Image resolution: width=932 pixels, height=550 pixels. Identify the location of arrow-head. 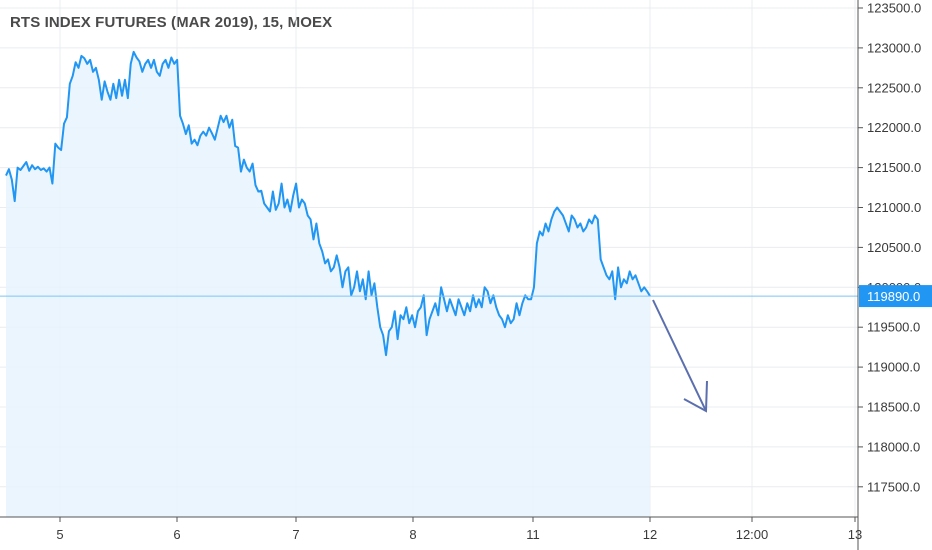
(695, 396).